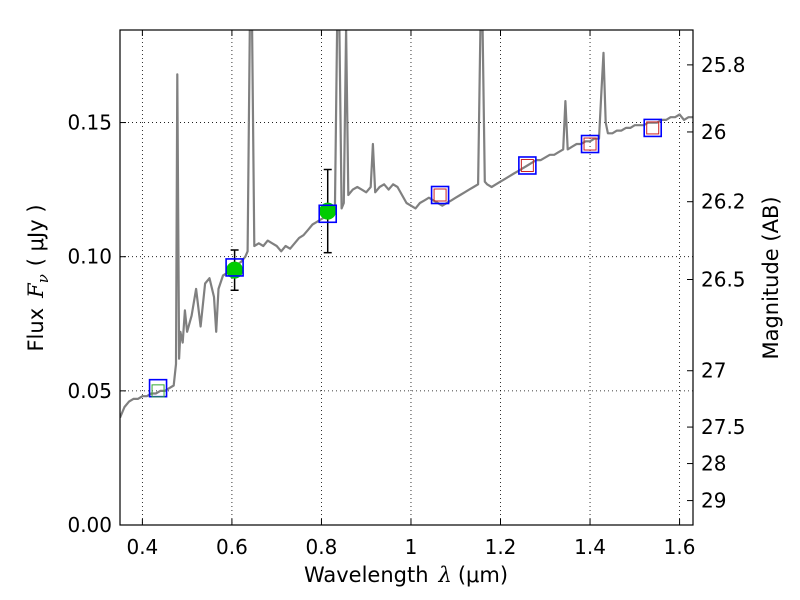 Image resolution: width=800 pixels, height=600 pixels. Describe the element at coordinates (680, 547) in the screenshot. I see `x-tick-label: 1.6` at that location.